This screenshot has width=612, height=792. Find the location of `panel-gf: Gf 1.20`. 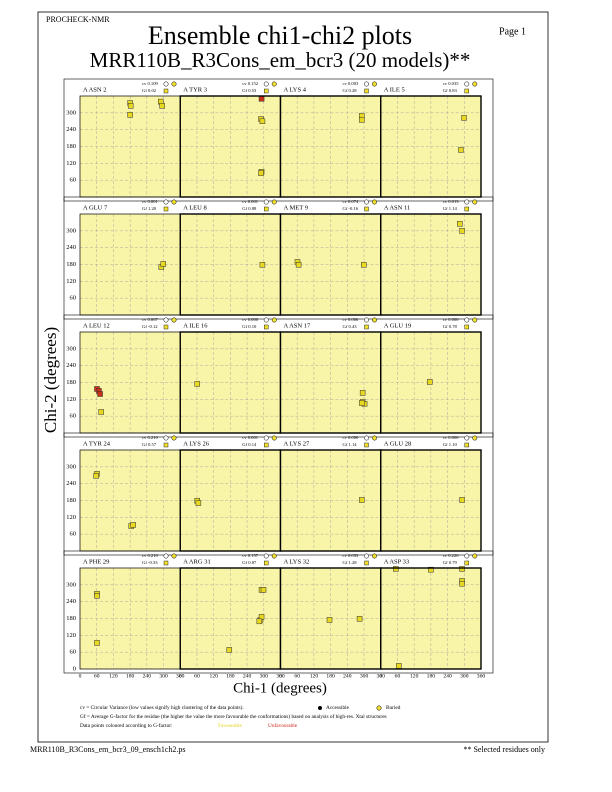

panel-gf: Gf 1.20 is located at coordinates (149, 208).